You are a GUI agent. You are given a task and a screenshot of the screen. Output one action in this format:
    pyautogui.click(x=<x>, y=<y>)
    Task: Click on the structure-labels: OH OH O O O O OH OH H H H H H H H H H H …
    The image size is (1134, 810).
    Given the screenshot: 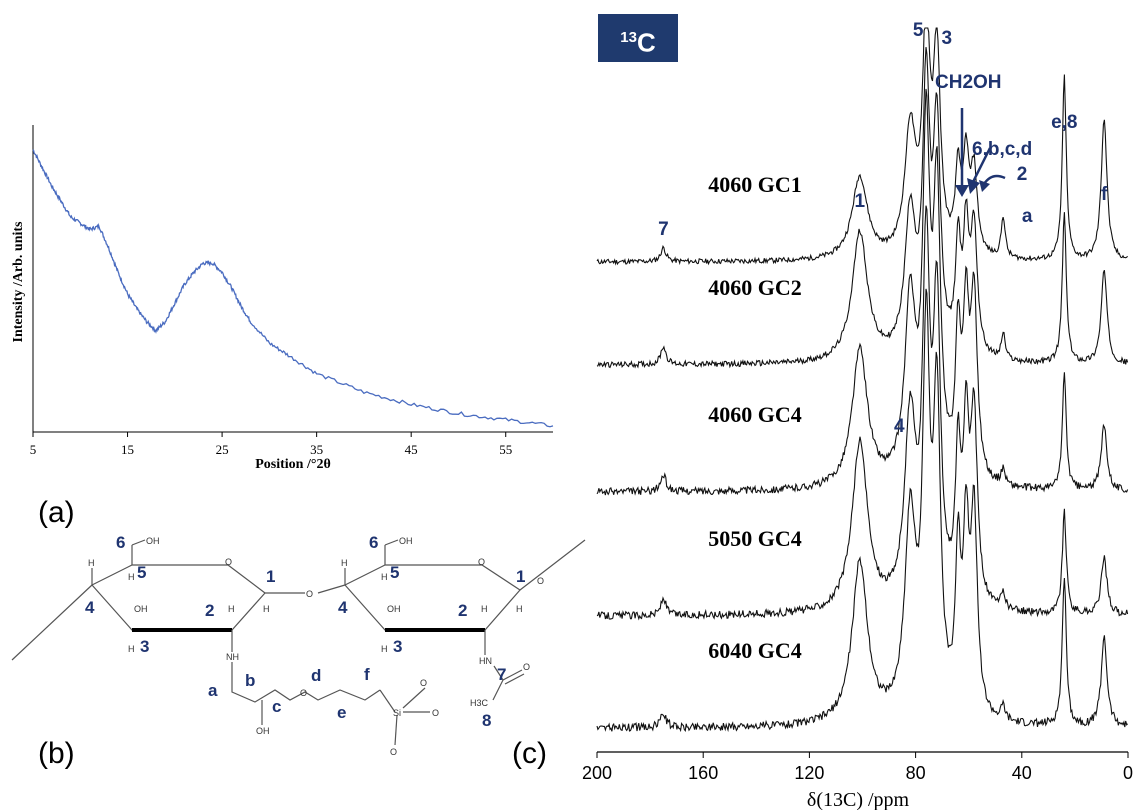 What is the action you would take?
    pyautogui.click(x=316, y=646)
    